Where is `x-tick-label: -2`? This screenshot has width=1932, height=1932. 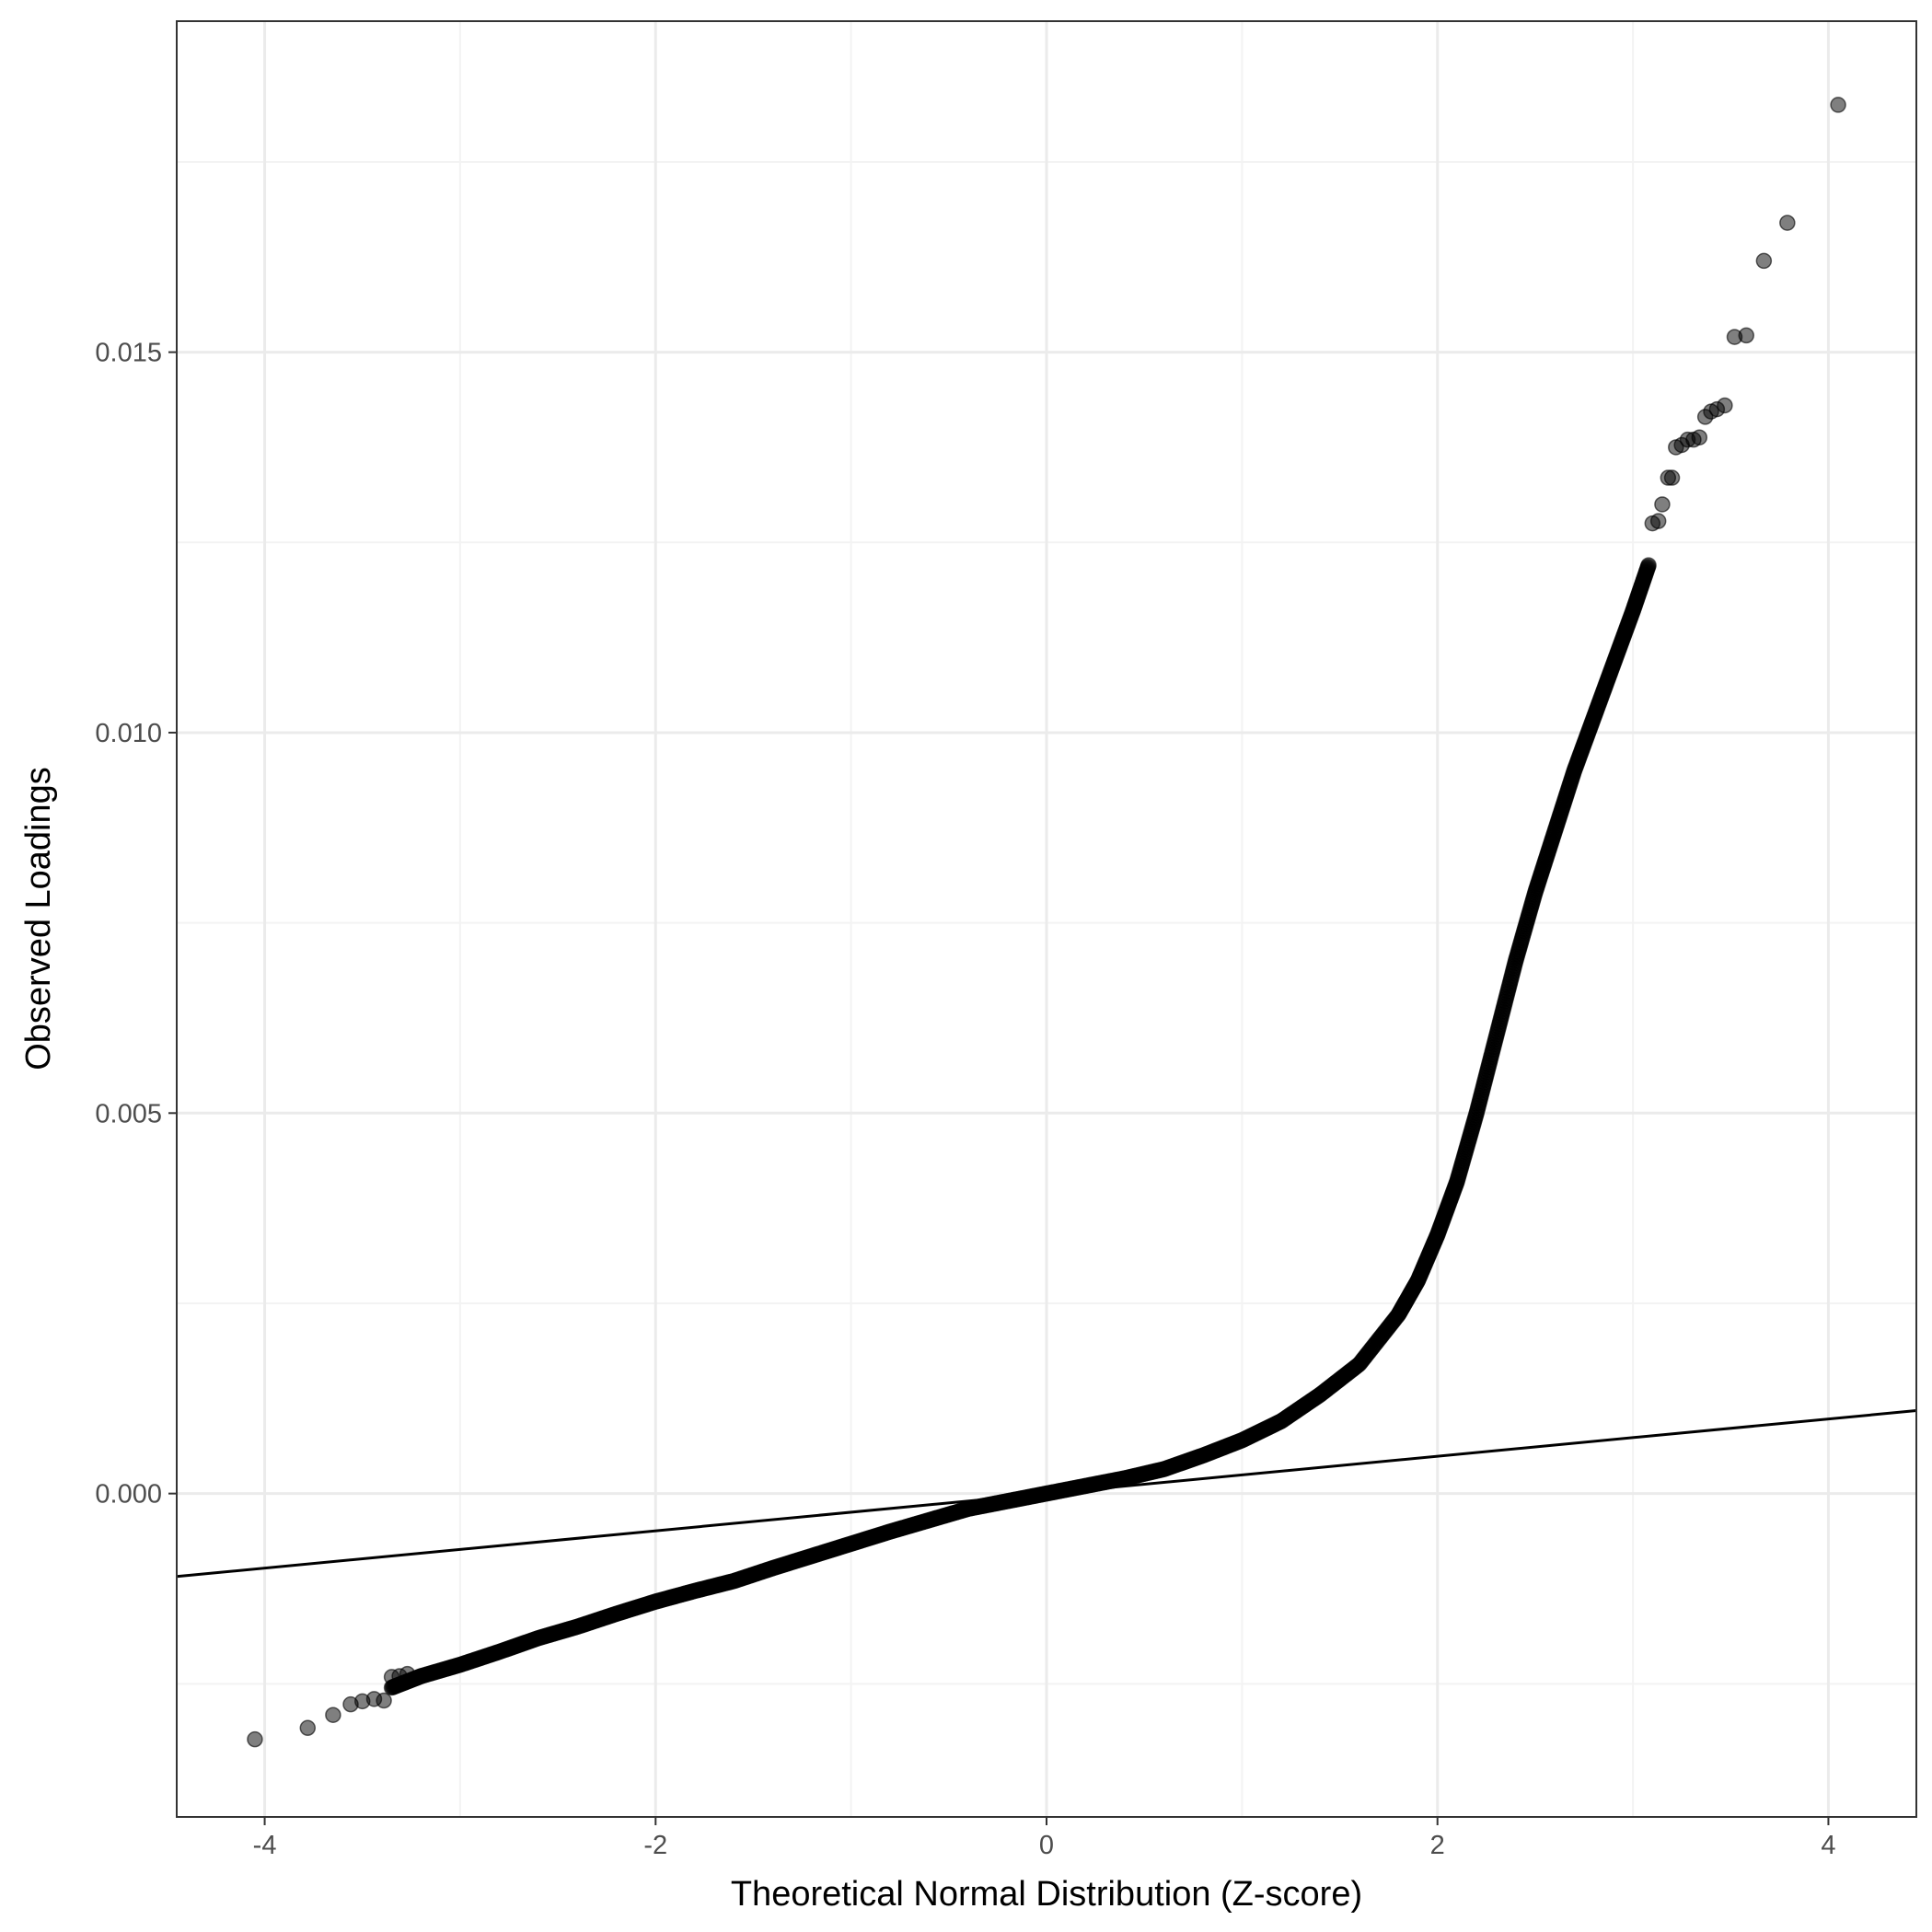 x-tick-label: -2 is located at coordinates (655, 1846).